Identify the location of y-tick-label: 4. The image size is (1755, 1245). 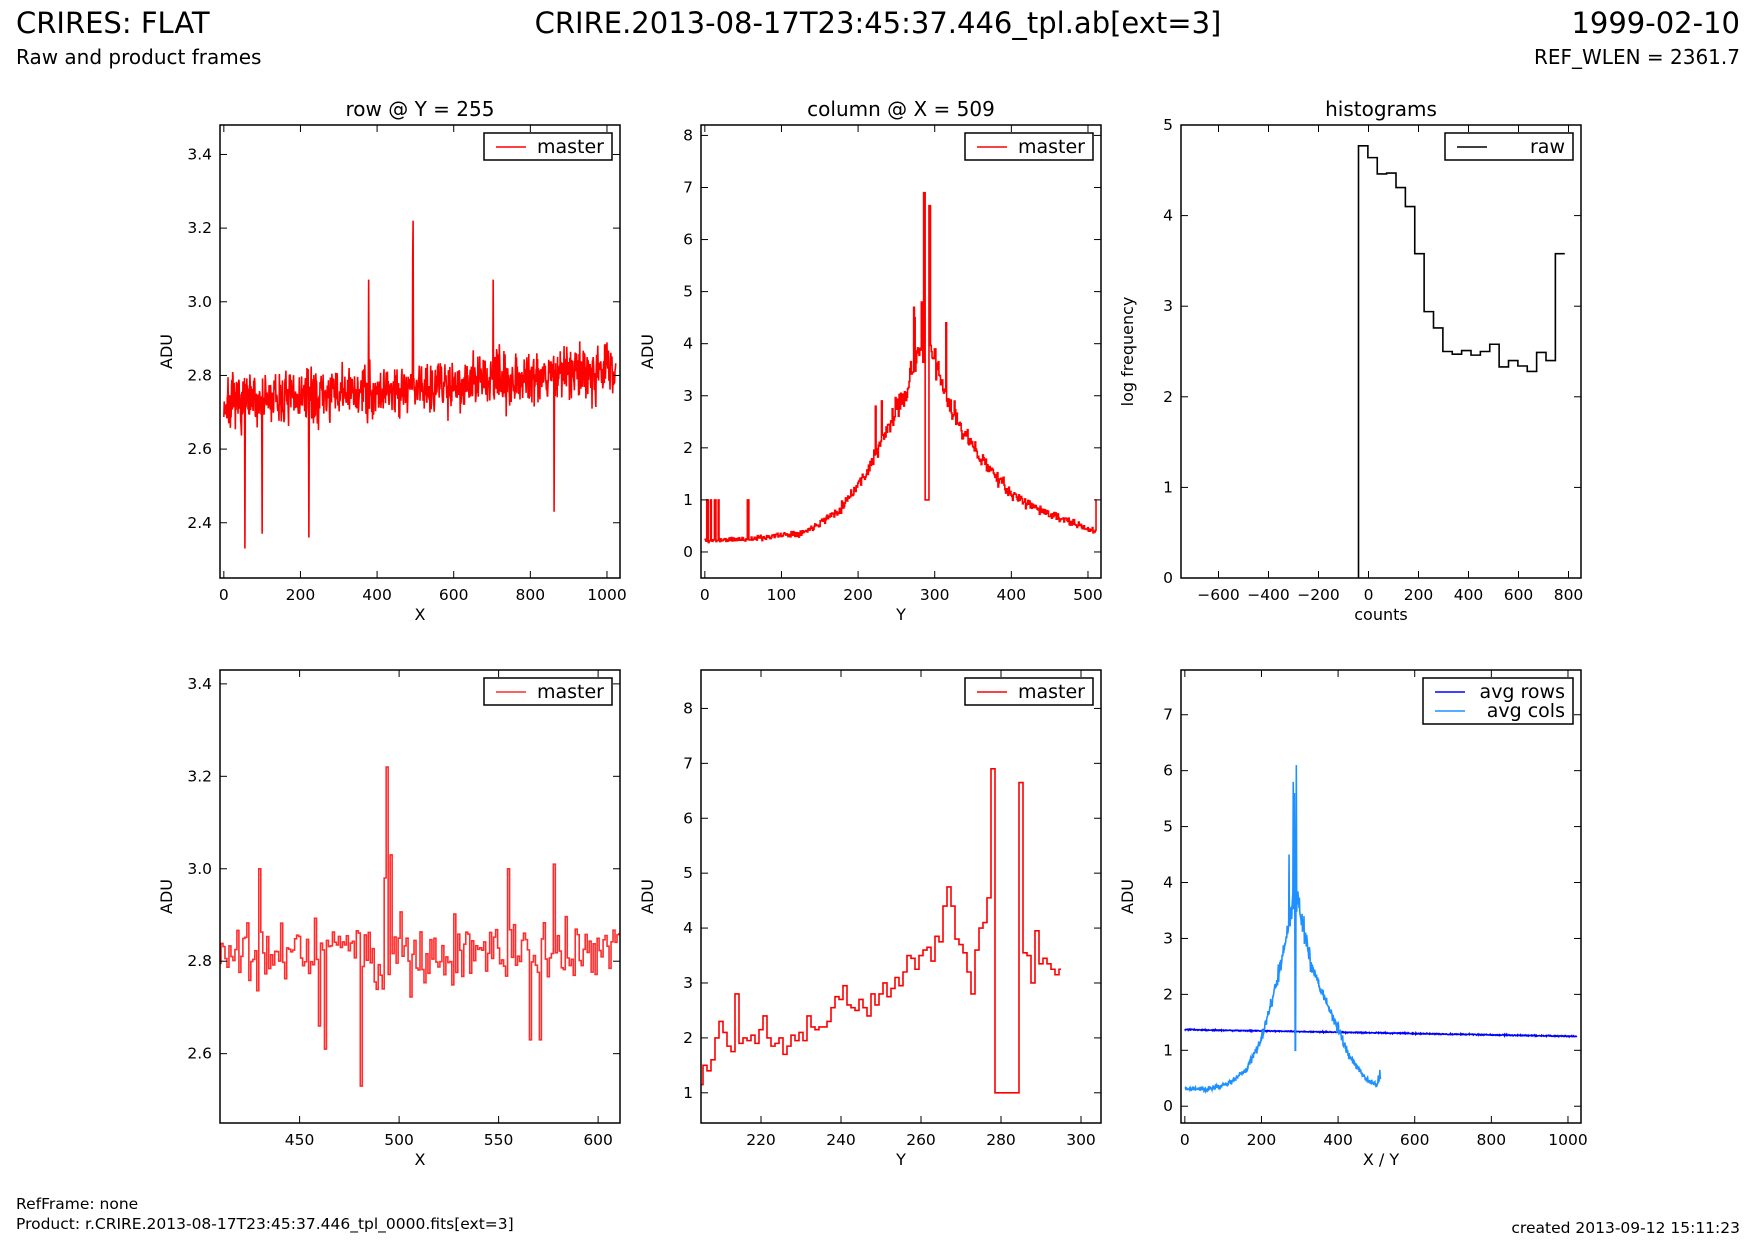
(1168, 216).